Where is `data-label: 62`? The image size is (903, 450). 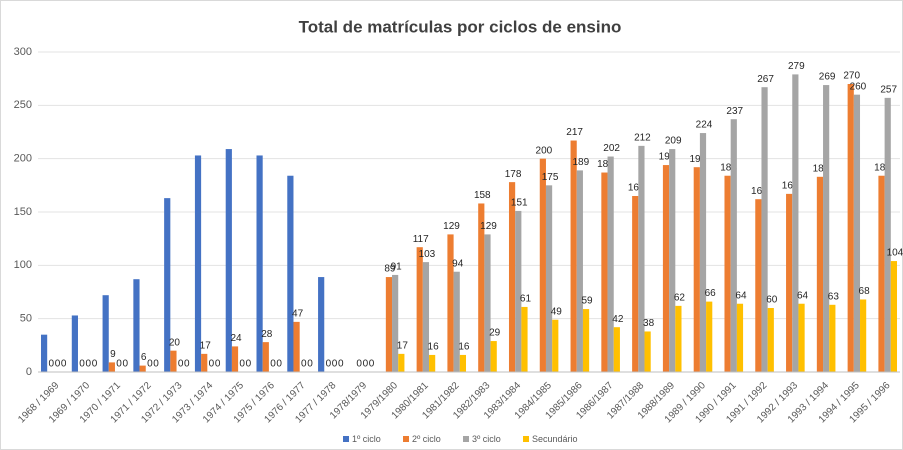
data-label: 62 is located at coordinates (680, 298).